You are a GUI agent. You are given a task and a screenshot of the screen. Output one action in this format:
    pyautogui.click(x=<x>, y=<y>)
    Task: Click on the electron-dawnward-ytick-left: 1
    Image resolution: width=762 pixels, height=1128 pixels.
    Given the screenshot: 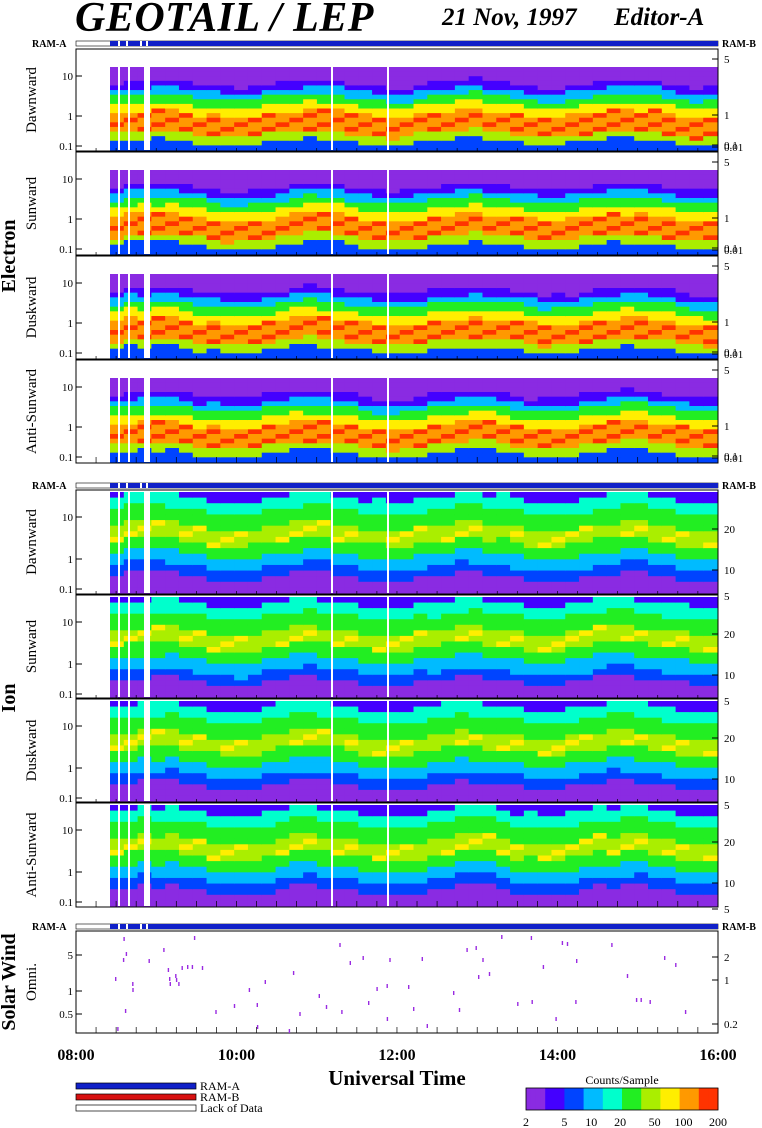 What is the action you would take?
    pyautogui.click(x=71, y=117)
    